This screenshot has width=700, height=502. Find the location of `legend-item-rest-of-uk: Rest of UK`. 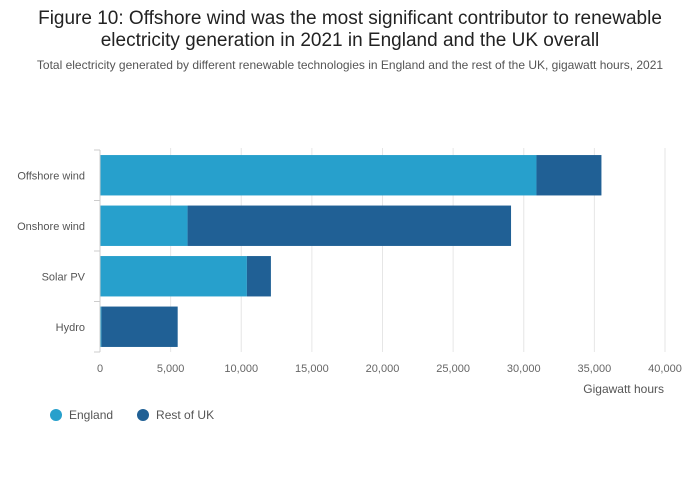

legend-item-rest-of-uk: Rest of UK is located at coordinates (175, 415).